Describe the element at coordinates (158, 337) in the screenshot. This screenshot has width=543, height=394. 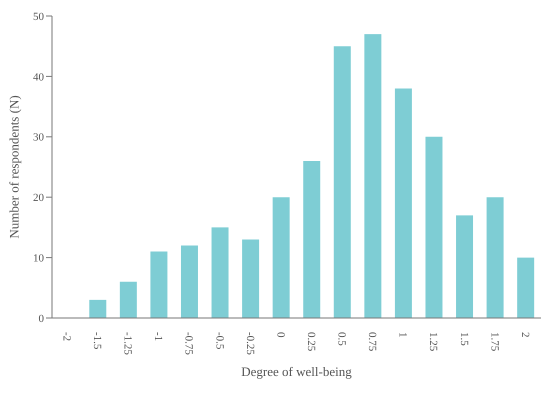
I see `x-tick-label: -1` at that location.